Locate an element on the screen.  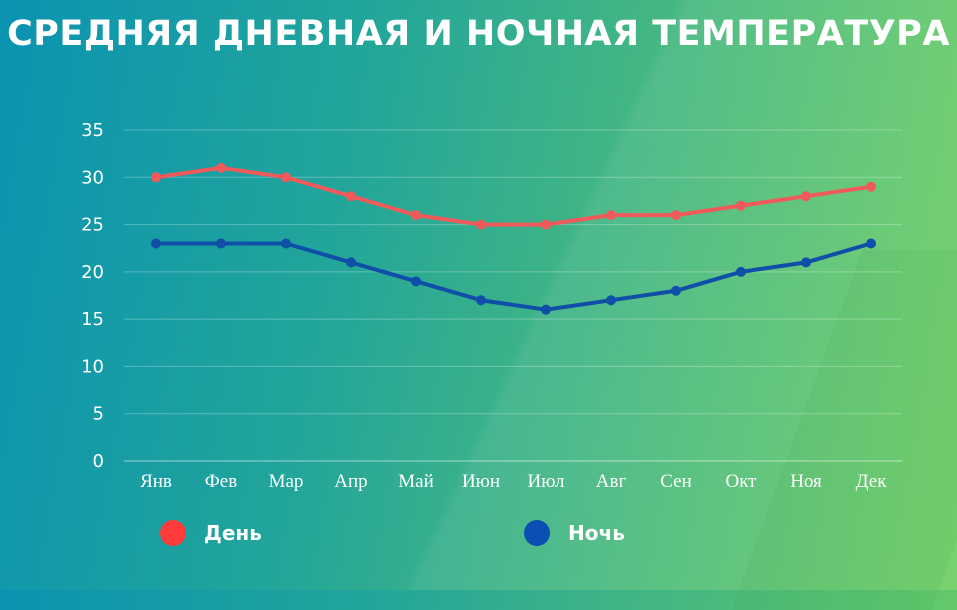
legend-marker-day is located at coordinates (173, 533).